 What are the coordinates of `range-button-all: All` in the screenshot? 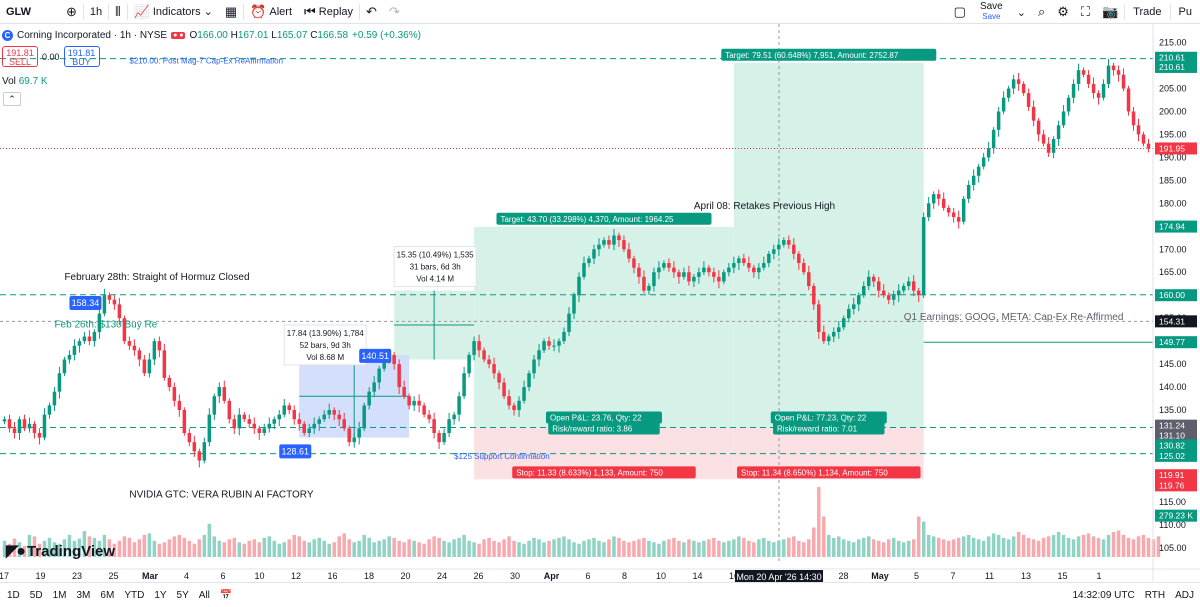 It's located at (204, 595).